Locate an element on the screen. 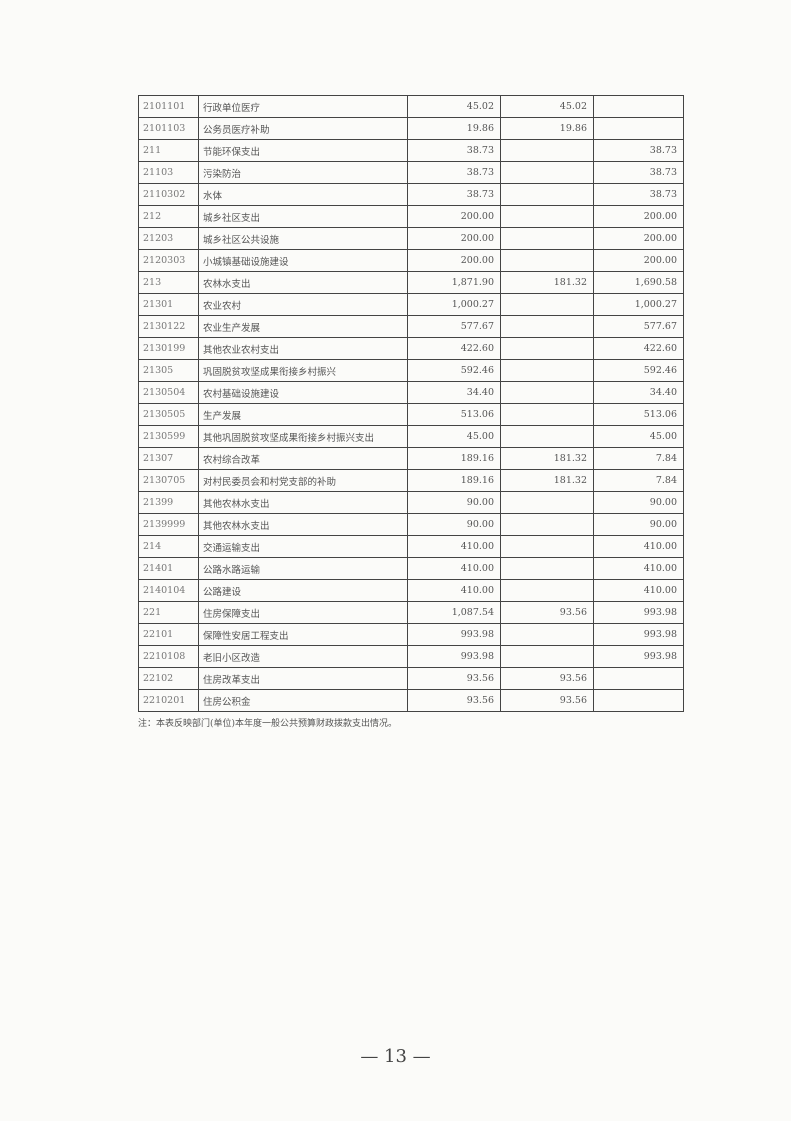  subject-name: 其他巩固脱贫攻坚成果衔接乡村振兴支出 is located at coordinates (303, 436).